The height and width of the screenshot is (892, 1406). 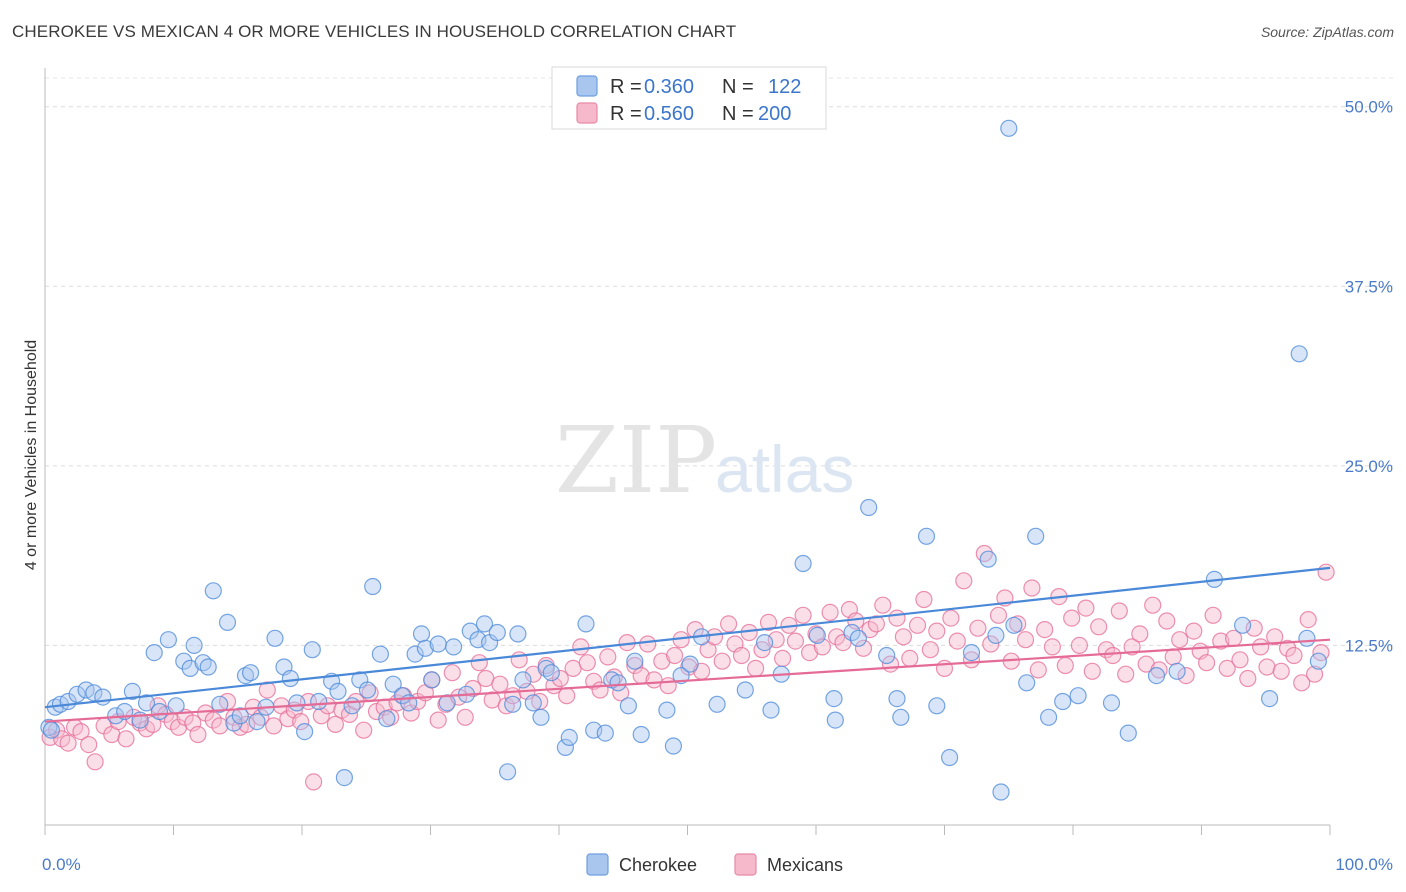 I want to click on x-tick-label-max: 100.0%, so click(x=1364, y=864).